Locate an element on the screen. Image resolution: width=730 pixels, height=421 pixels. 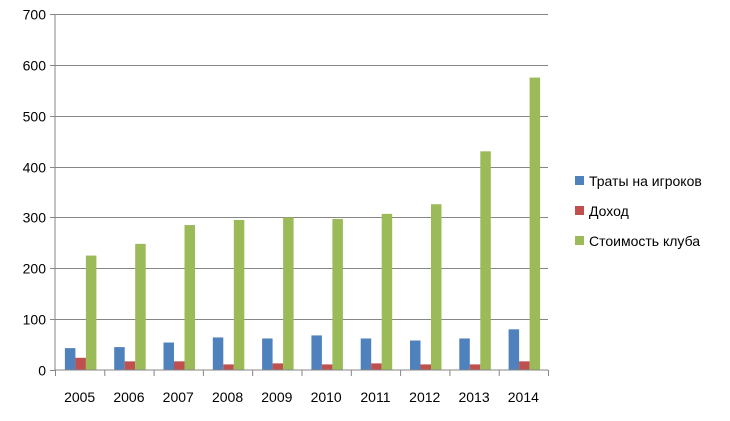
bar-1-2009 is located at coordinates (267, 354).